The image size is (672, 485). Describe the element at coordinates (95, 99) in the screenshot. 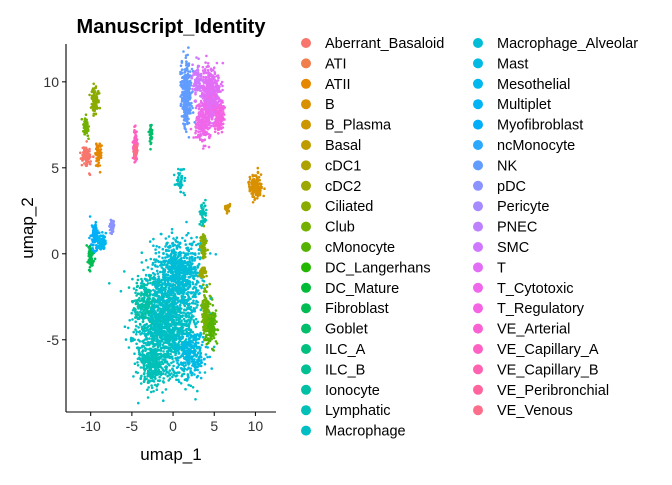

I see `cluster-ciliated` at that location.